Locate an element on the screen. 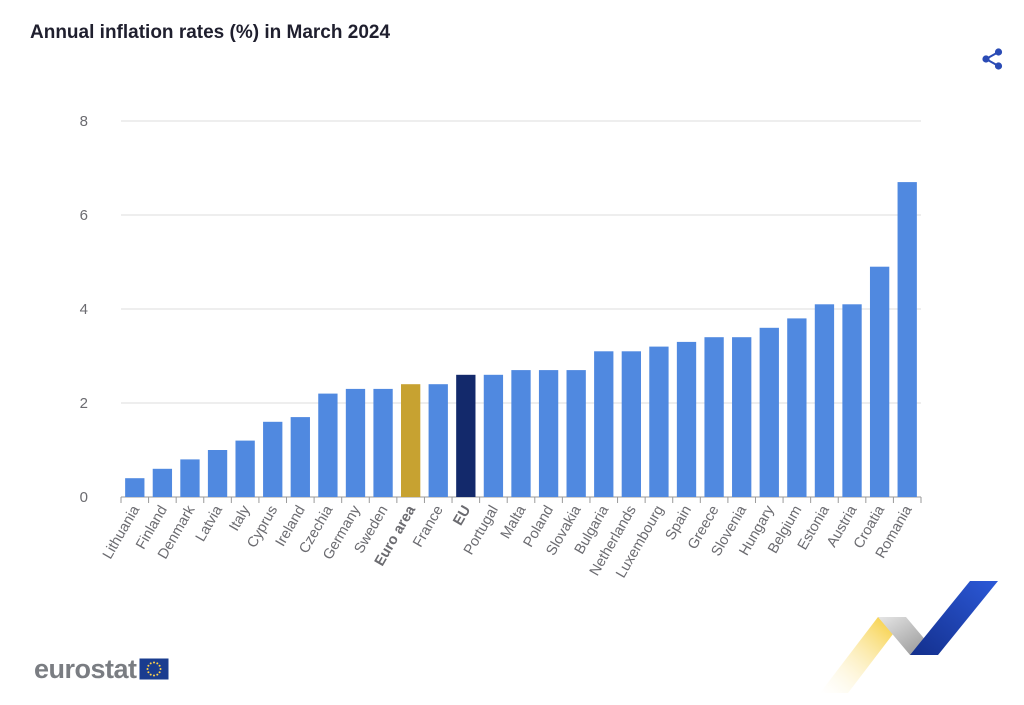 The width and height of the screenshot is (1024, 705). x-tick-label: Latvia is located at coordinates (210, 523).